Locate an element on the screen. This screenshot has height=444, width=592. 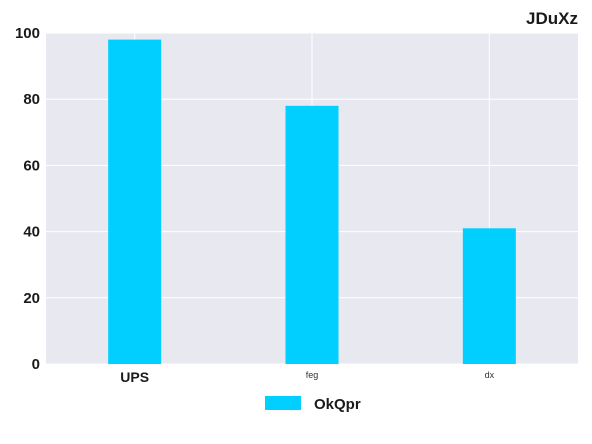
y-axis-ticks: 0 20 40 60 80 100 is located at coordinates (27, 199).